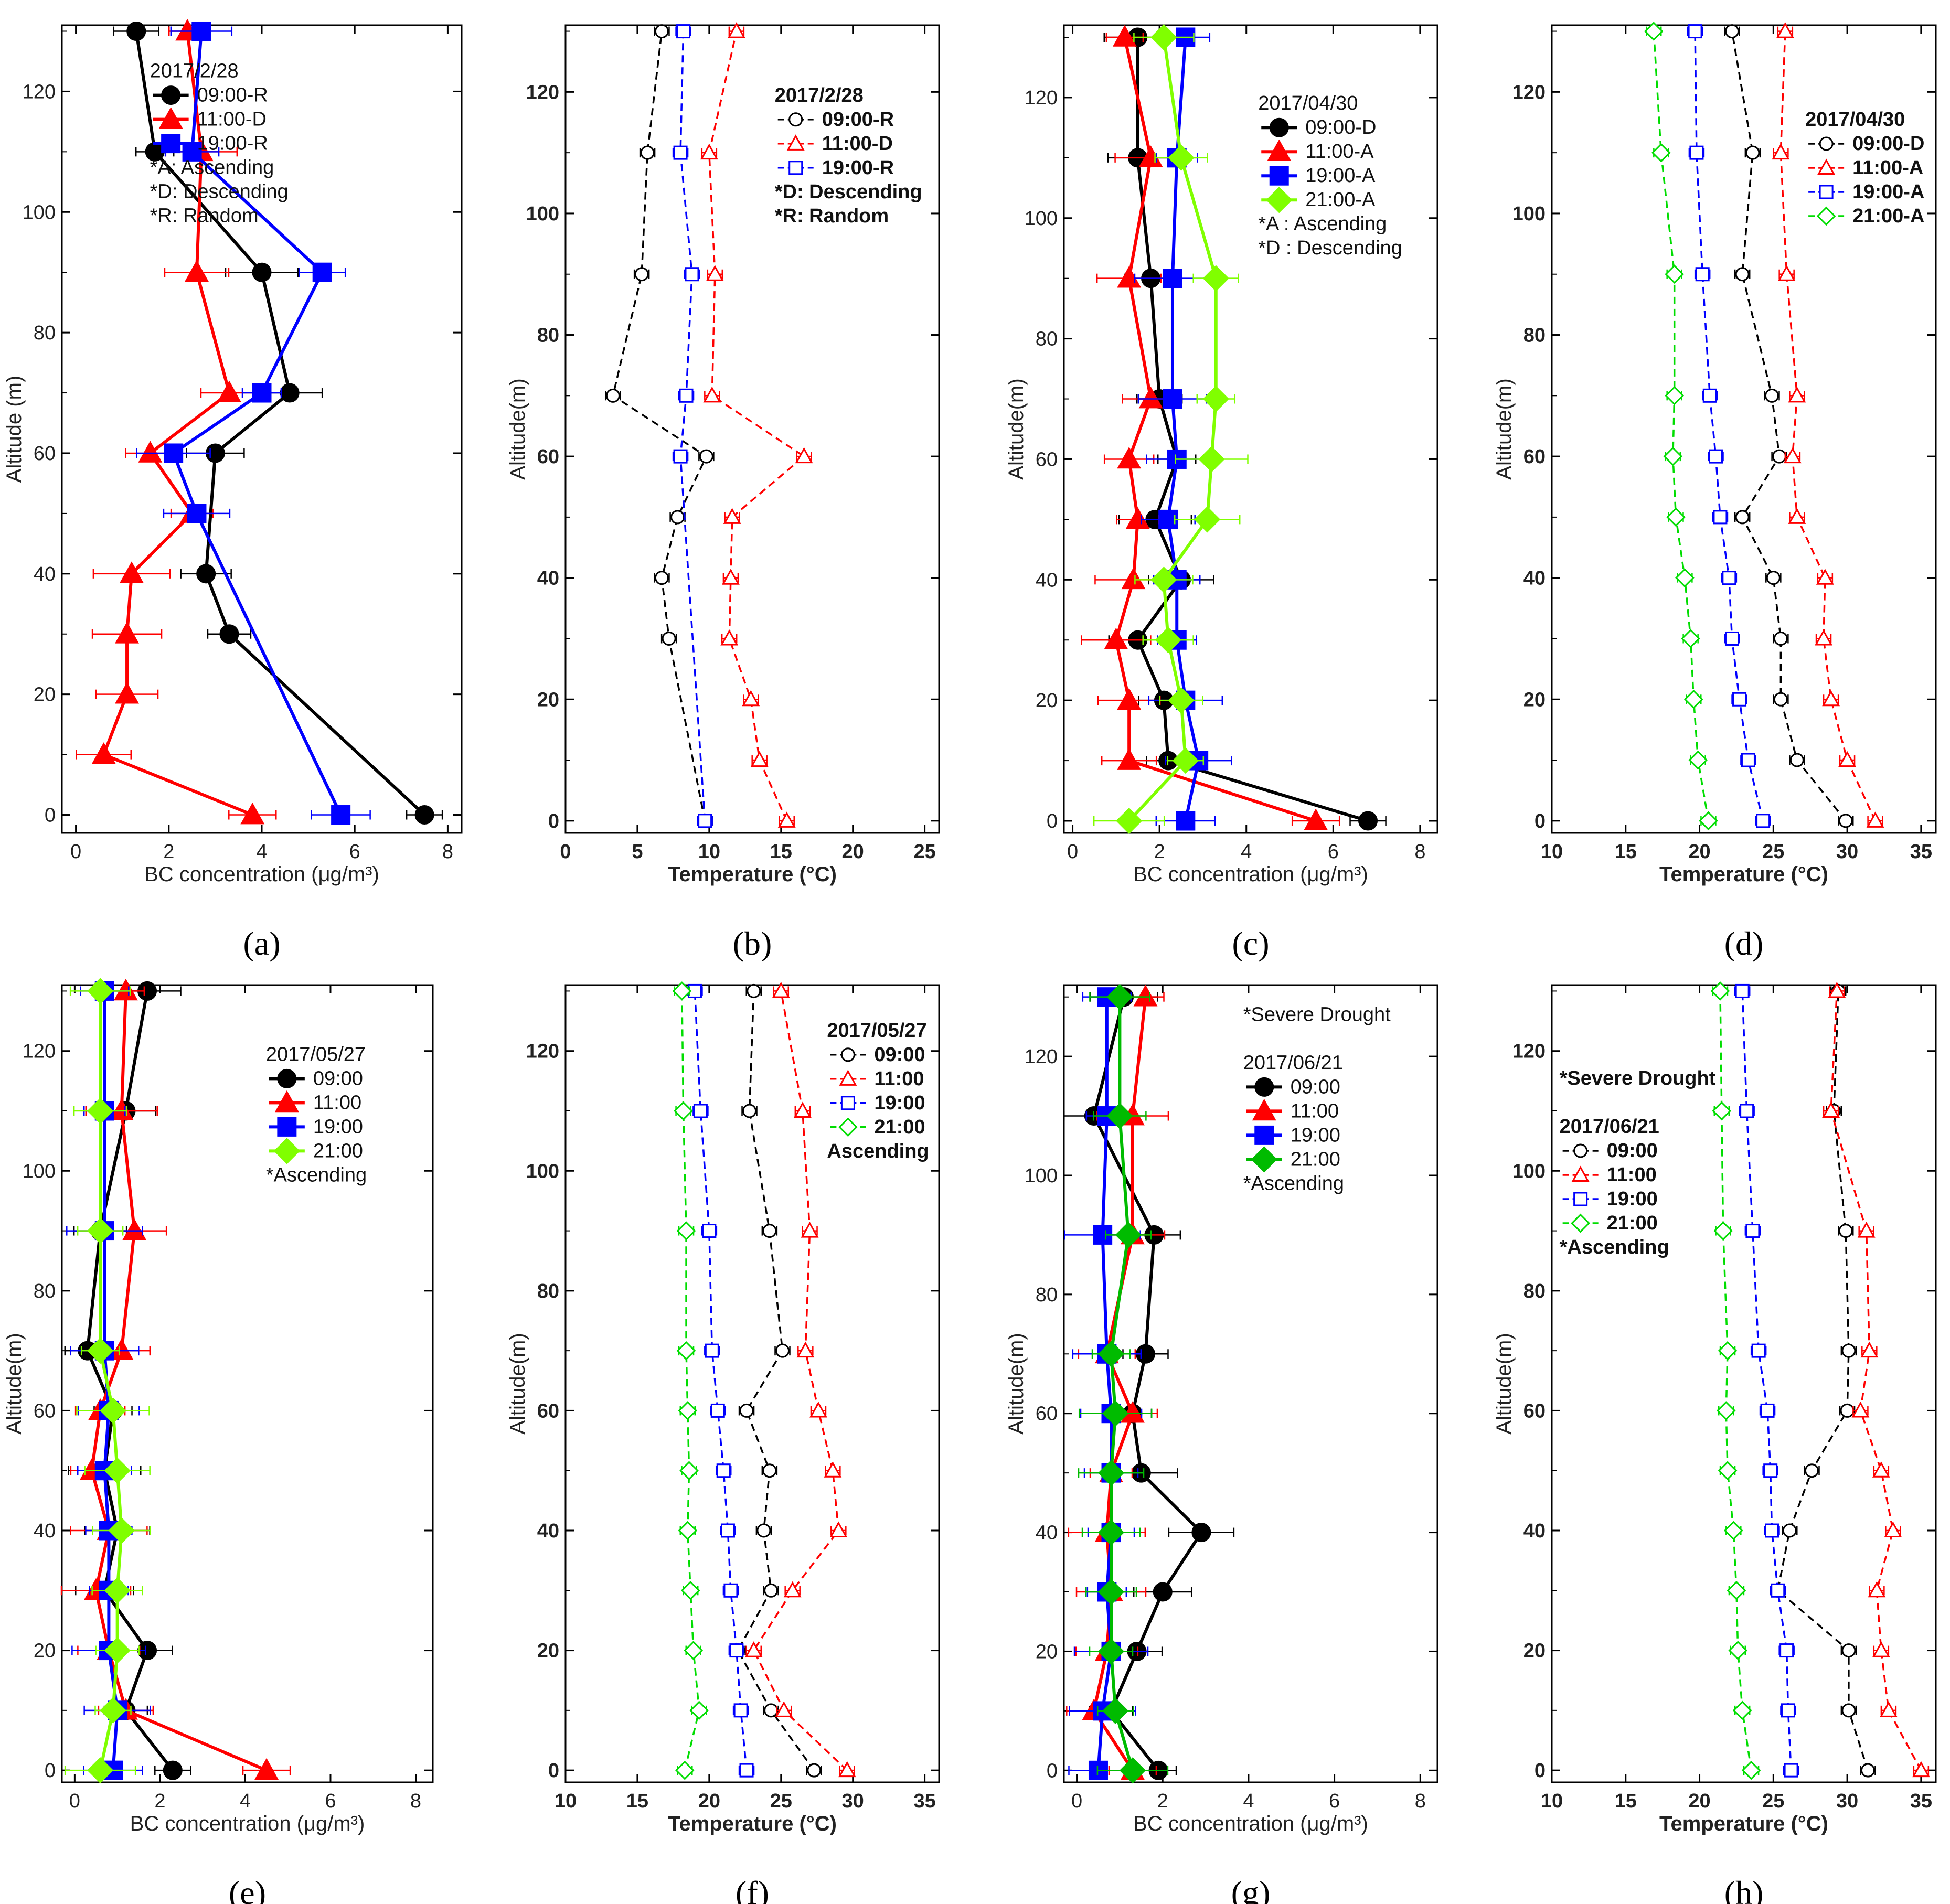 This screenshot has width=1950, height=1904. What do you see at coordinates (1921, 852) in the screenshot?
I see `x-tick-label: 35` at bounding box center [1921, 852].